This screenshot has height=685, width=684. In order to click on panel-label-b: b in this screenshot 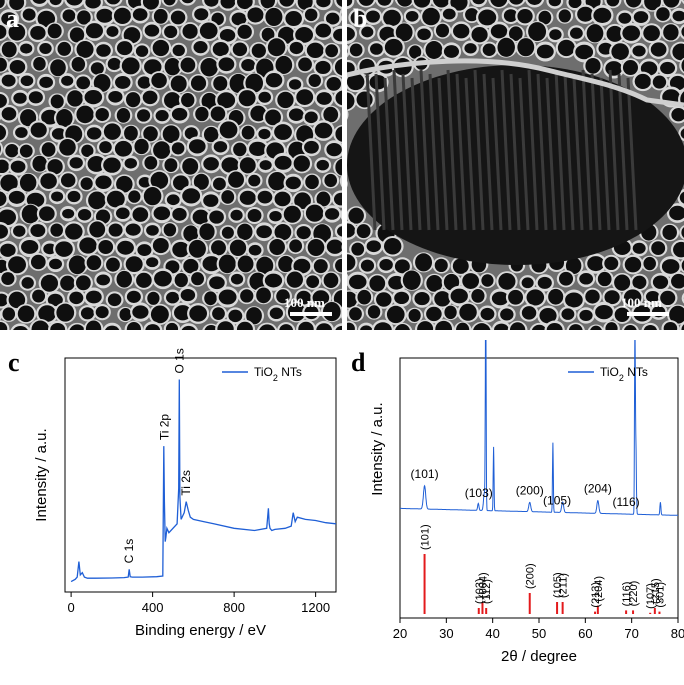, I will do `click(360, 18)`.